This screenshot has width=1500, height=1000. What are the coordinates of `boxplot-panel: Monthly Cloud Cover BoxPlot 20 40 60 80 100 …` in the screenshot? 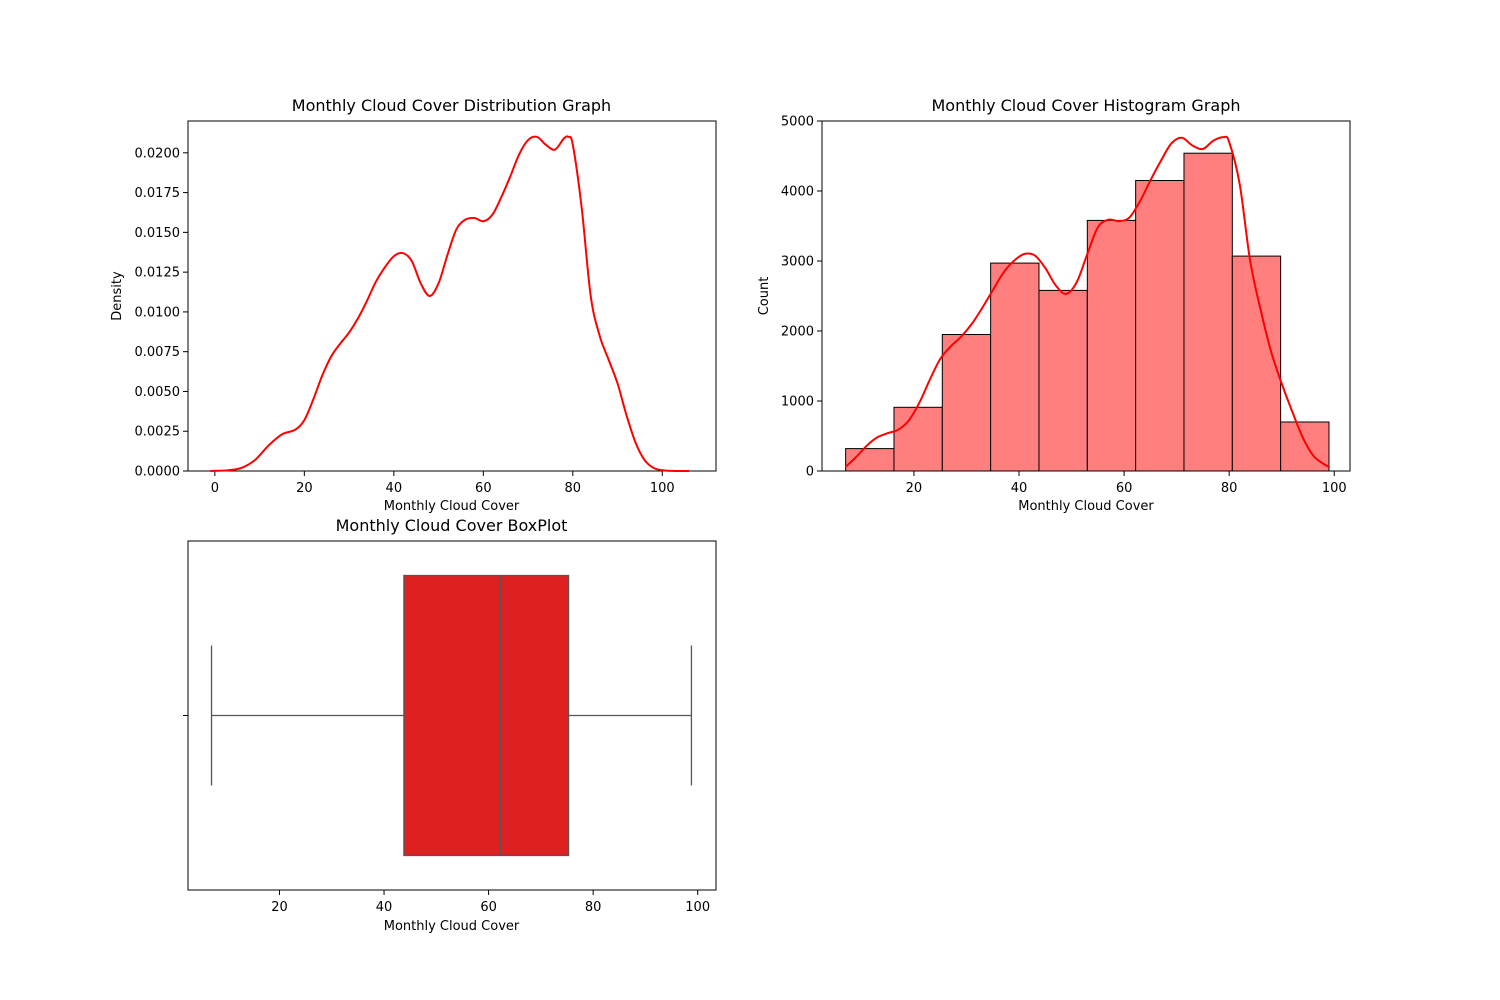 It's located at (450, 725).